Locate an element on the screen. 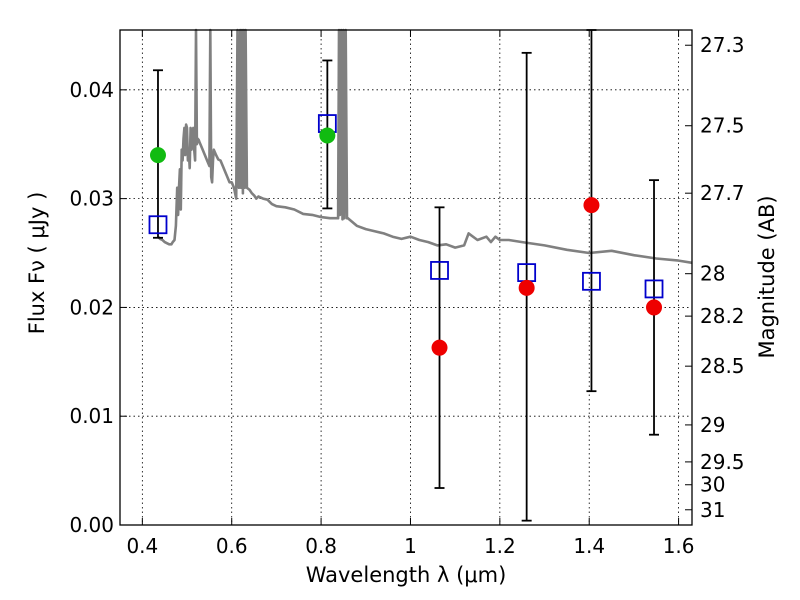  y-tick-label: 0.01 is located at coordinates (91, 416).